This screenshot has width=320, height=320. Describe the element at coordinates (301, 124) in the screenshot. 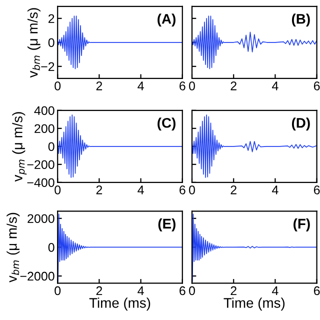

I see `annotation: (D)` at that location.